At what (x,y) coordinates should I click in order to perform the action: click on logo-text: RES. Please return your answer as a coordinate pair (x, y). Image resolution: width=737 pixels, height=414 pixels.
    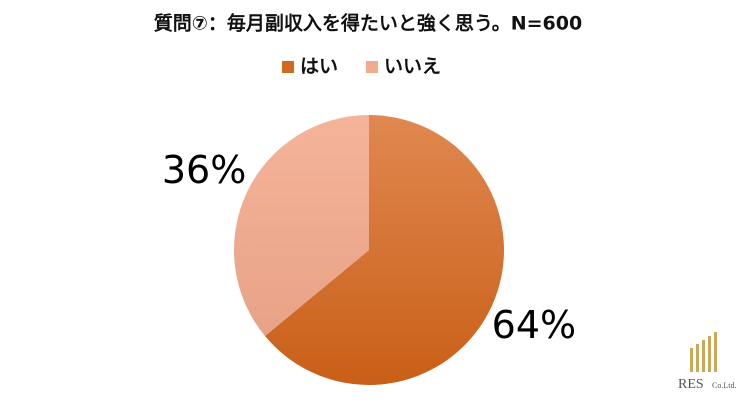
    Looking at the image, I should click on (691, 384).